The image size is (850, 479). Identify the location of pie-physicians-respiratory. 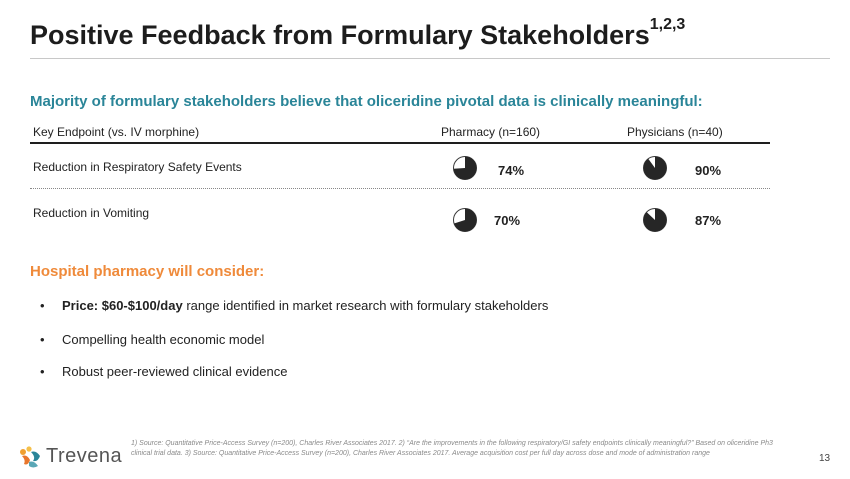
(655, 168).